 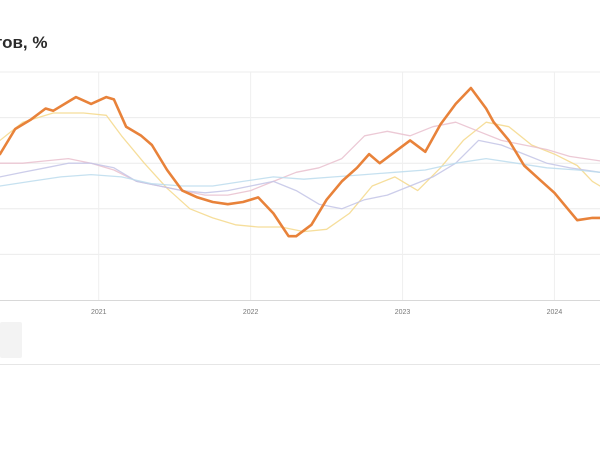 What do you see at coordinates (251, 312) in the screenshot?
I see `x-tick-label: 2022` at bounding box center [251, 312].